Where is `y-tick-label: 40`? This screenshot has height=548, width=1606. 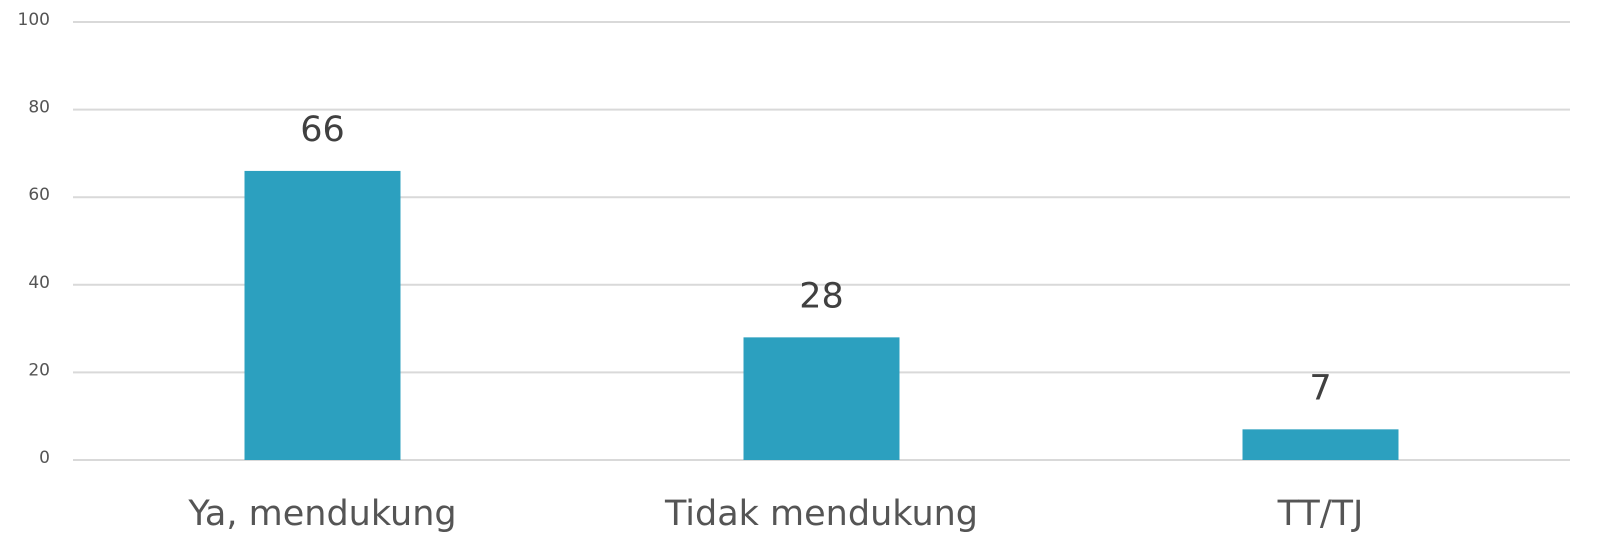
y-tick-label: 40 is located at coordinates (39, 283).